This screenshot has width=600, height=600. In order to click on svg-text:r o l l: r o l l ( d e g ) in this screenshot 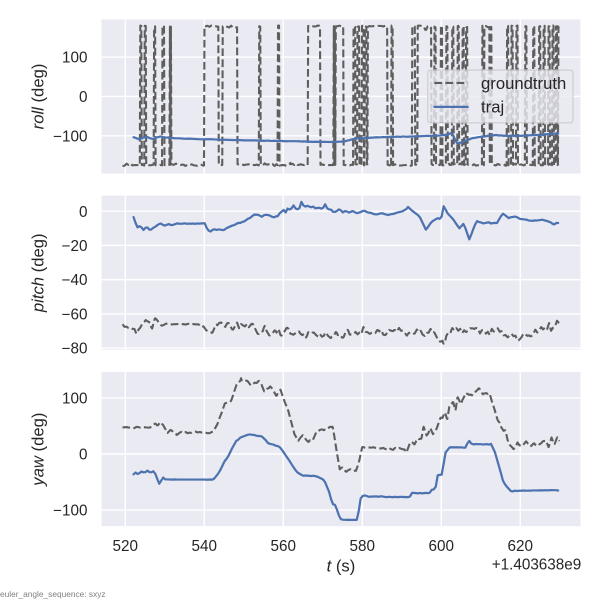, I will do `click(36, 96)`.